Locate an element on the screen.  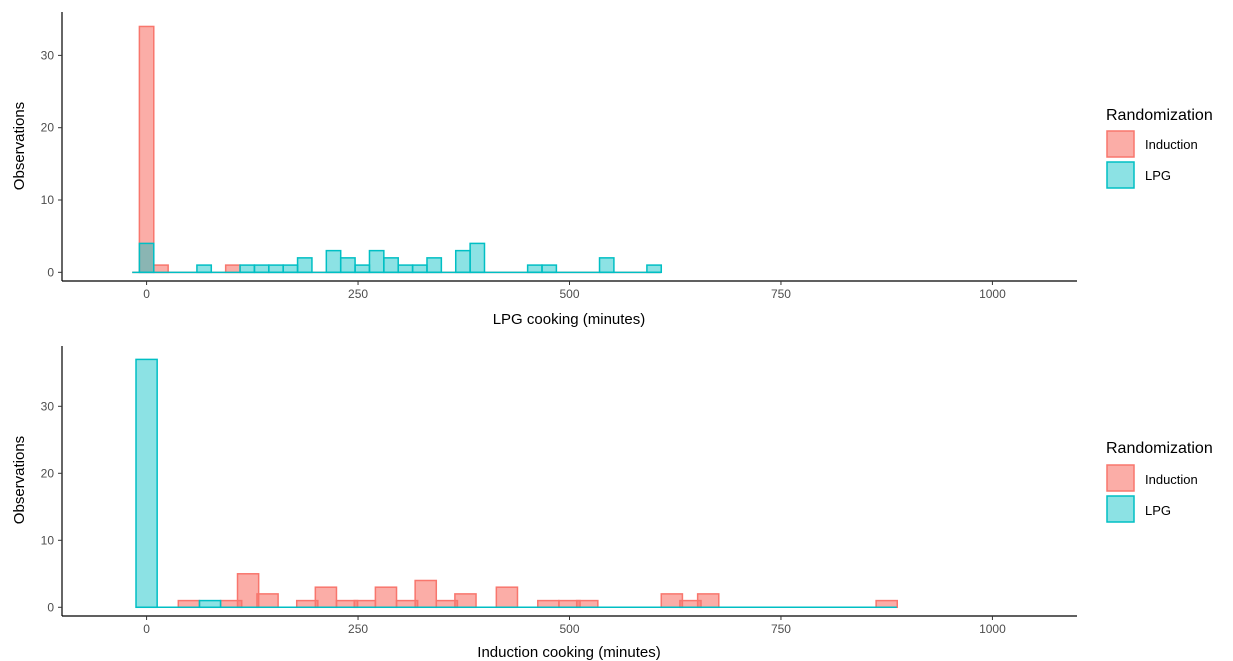
panel-1-x-tick-label: 250 is located at coordinates (358, 294).